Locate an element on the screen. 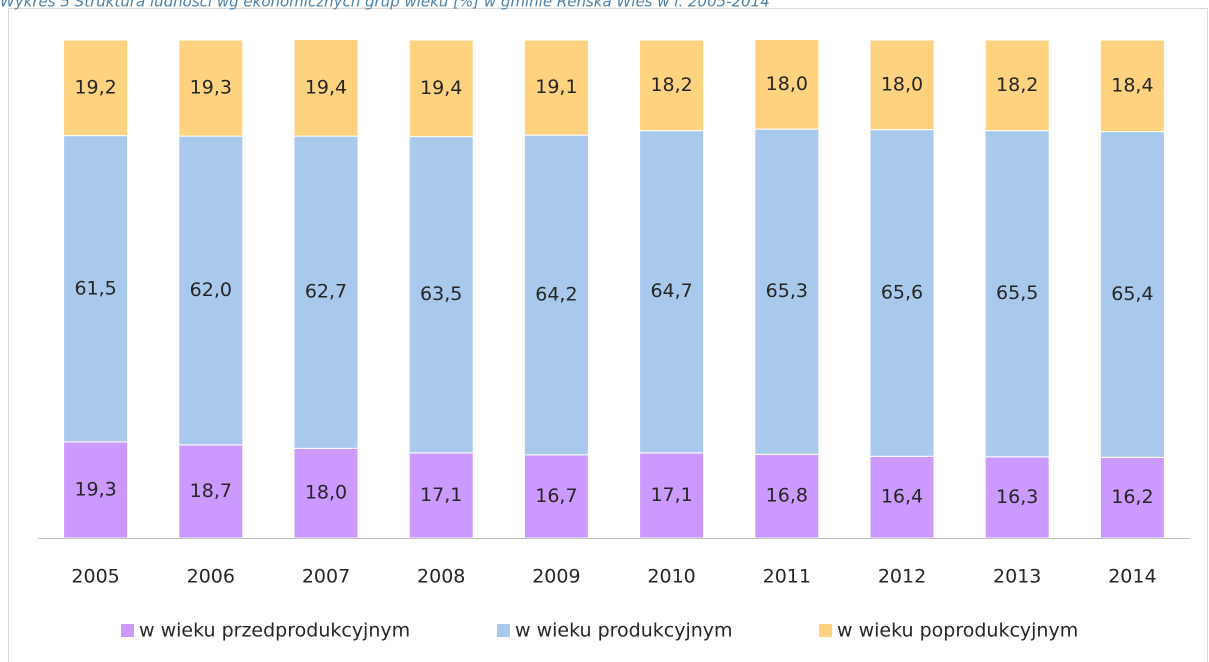  data-label: 65,4 is located at coordinates (1132, 294).